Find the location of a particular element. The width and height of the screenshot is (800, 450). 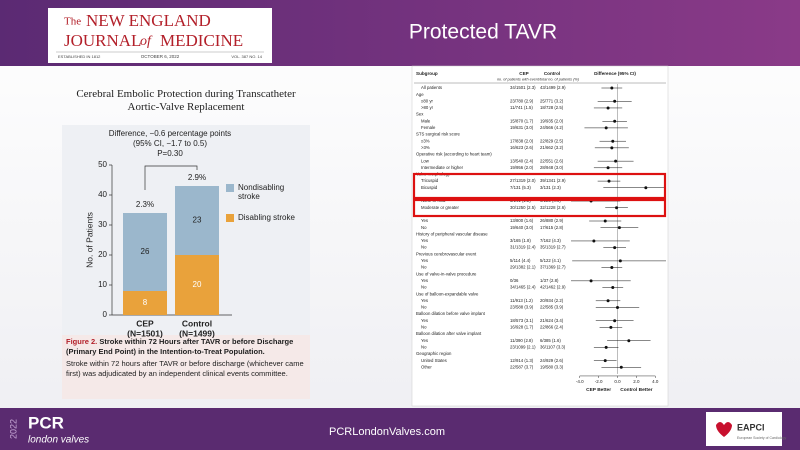

y-tick-label: 50 is located at coordinates (102, 164).